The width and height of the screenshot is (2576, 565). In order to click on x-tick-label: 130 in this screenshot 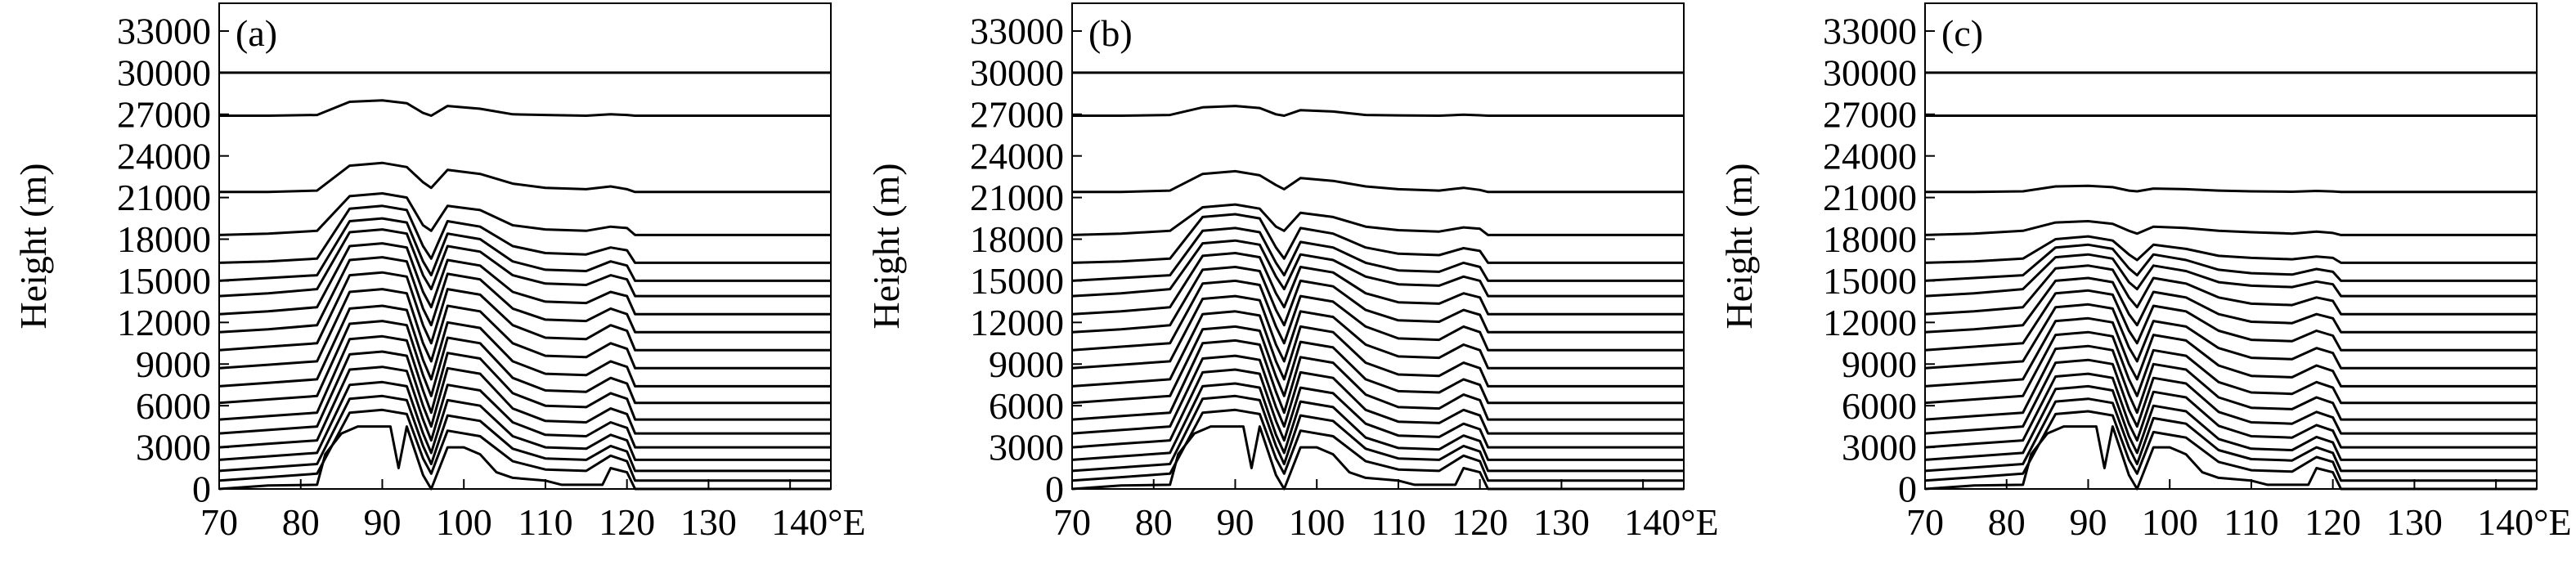, I will do `click(2414, 522)`.